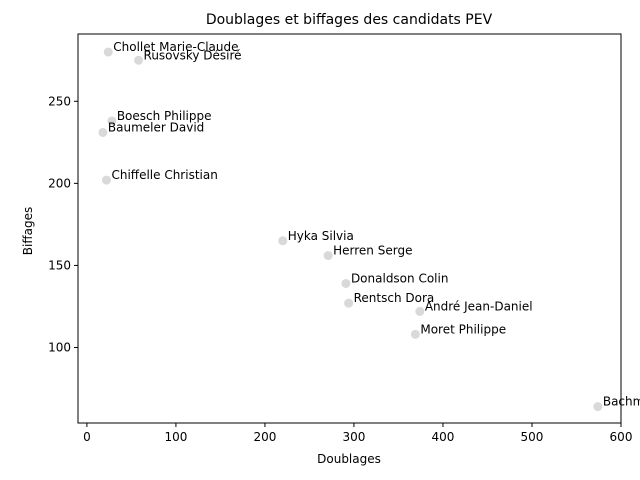 The image size is (640, 480). What do you see at coordinates (59, 347) in the screenshot?
I see `y-tick-label: 100` at bounding box center [59, 347].